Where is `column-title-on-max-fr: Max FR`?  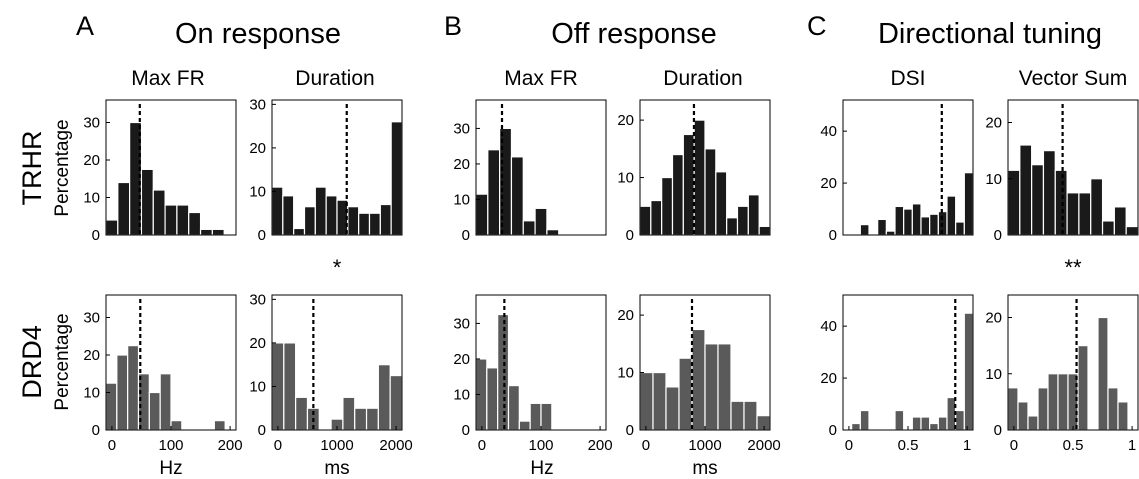 column-title-on-max-fr: Max FR is located at coordinates (168, 78).